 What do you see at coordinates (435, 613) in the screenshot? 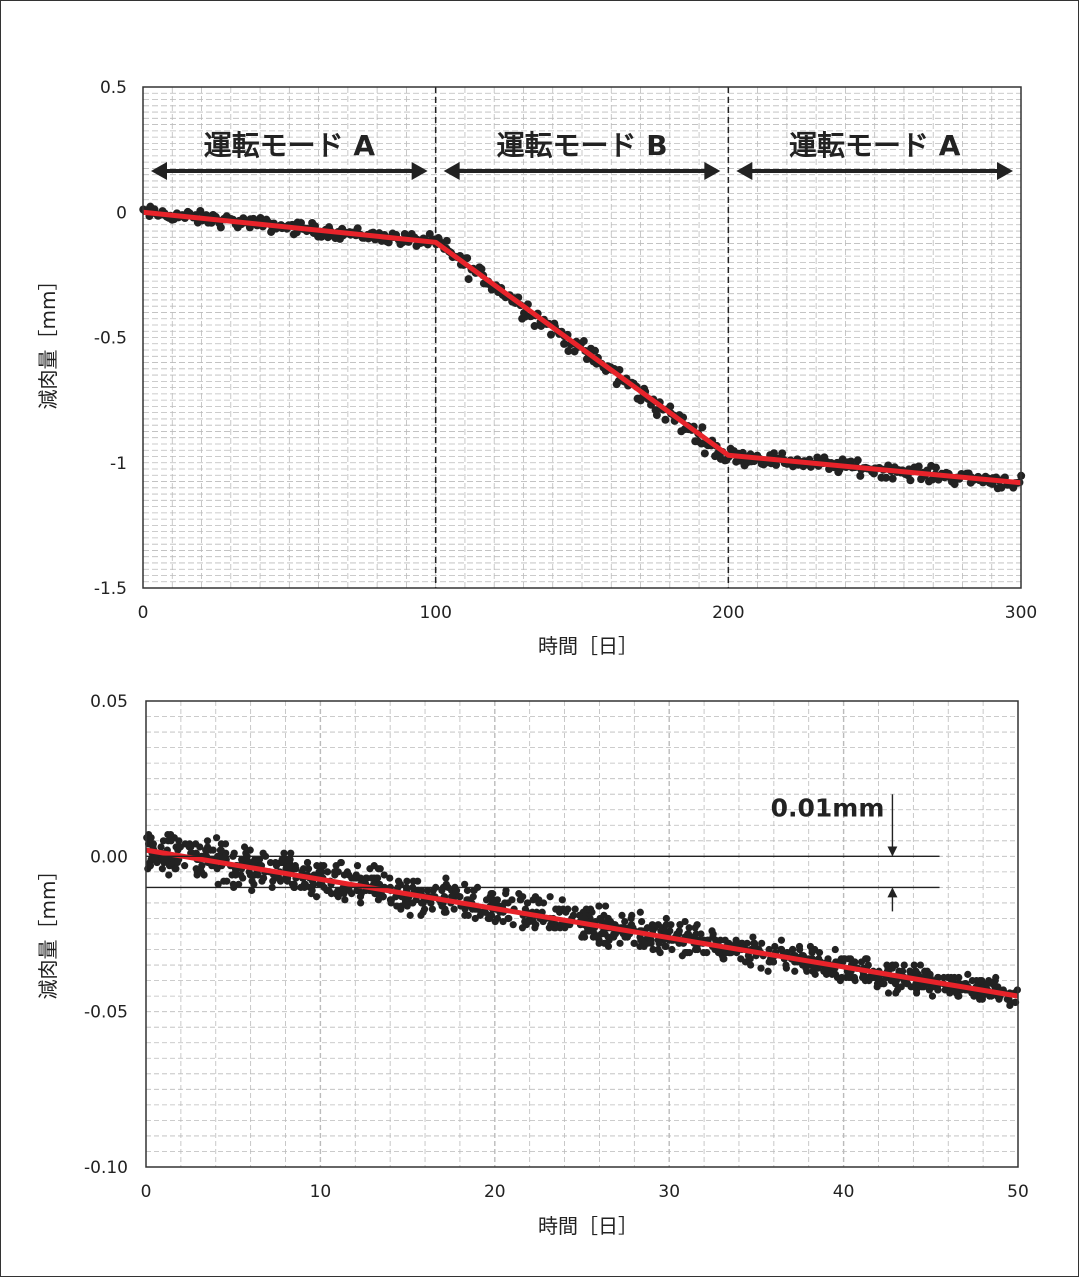
I see `top-x-tick: 100` at bounding box center [435, 613].